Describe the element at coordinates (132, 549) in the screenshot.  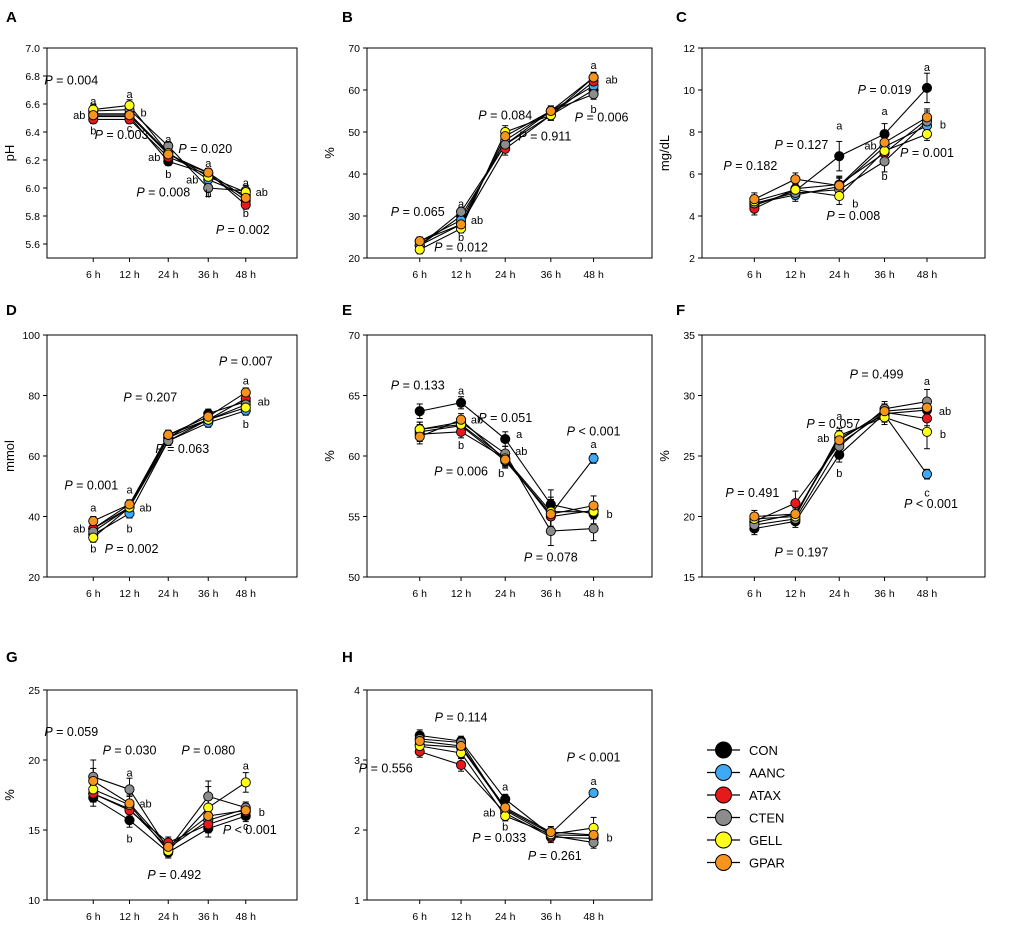
I see `p-value-annotation: P = 0.002` at that location.